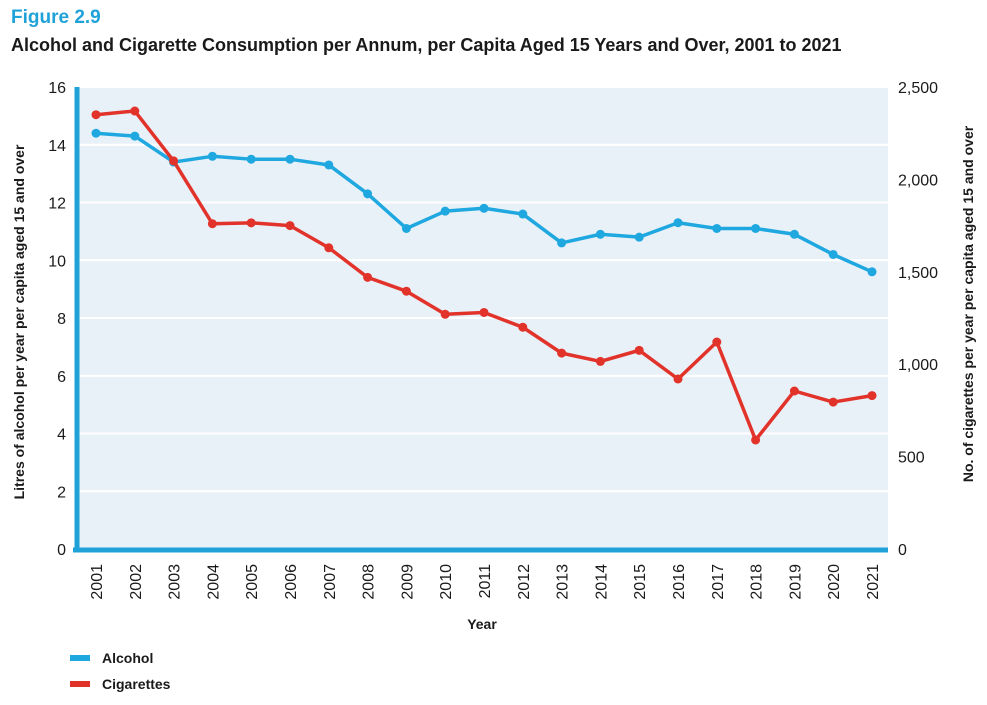 This screenshot has width=987, height=705. I want to click on x-tick-label: 2006, so click(291, 582).